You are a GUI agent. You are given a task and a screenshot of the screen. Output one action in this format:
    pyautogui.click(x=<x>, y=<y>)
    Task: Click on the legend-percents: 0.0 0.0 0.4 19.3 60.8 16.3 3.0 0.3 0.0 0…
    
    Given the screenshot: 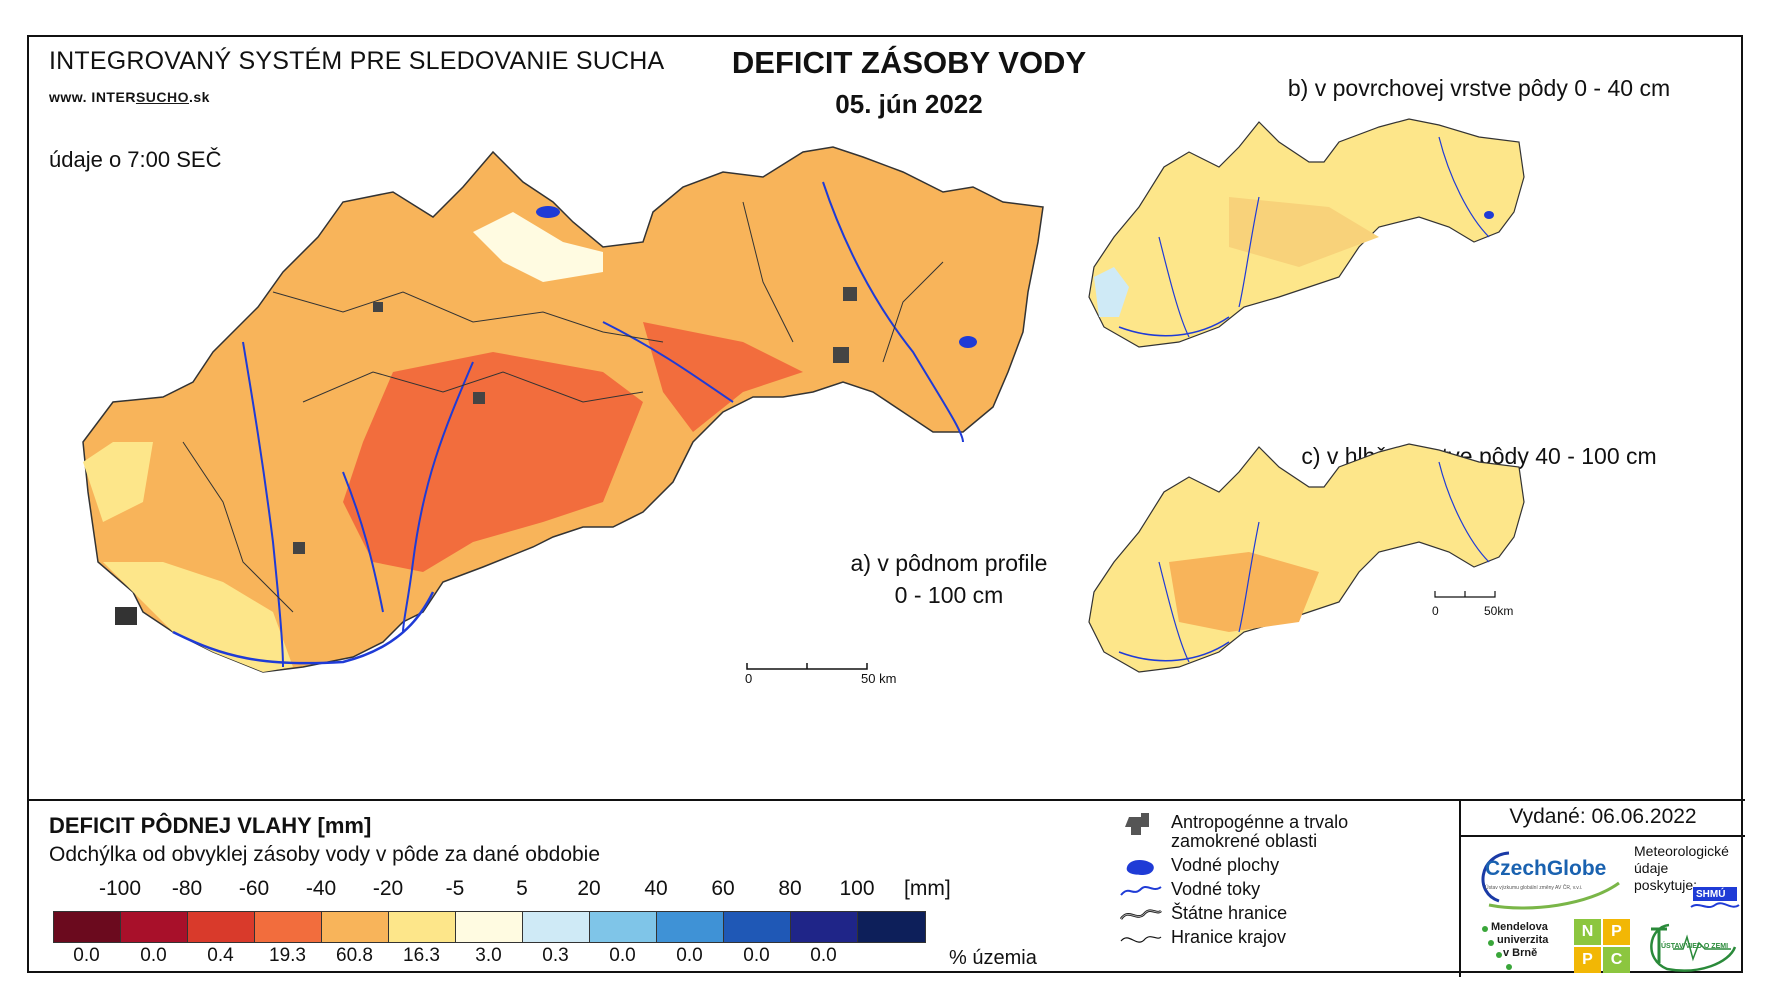 What is the action you would take?
    pyautogui.click(x=455, y=958)
    